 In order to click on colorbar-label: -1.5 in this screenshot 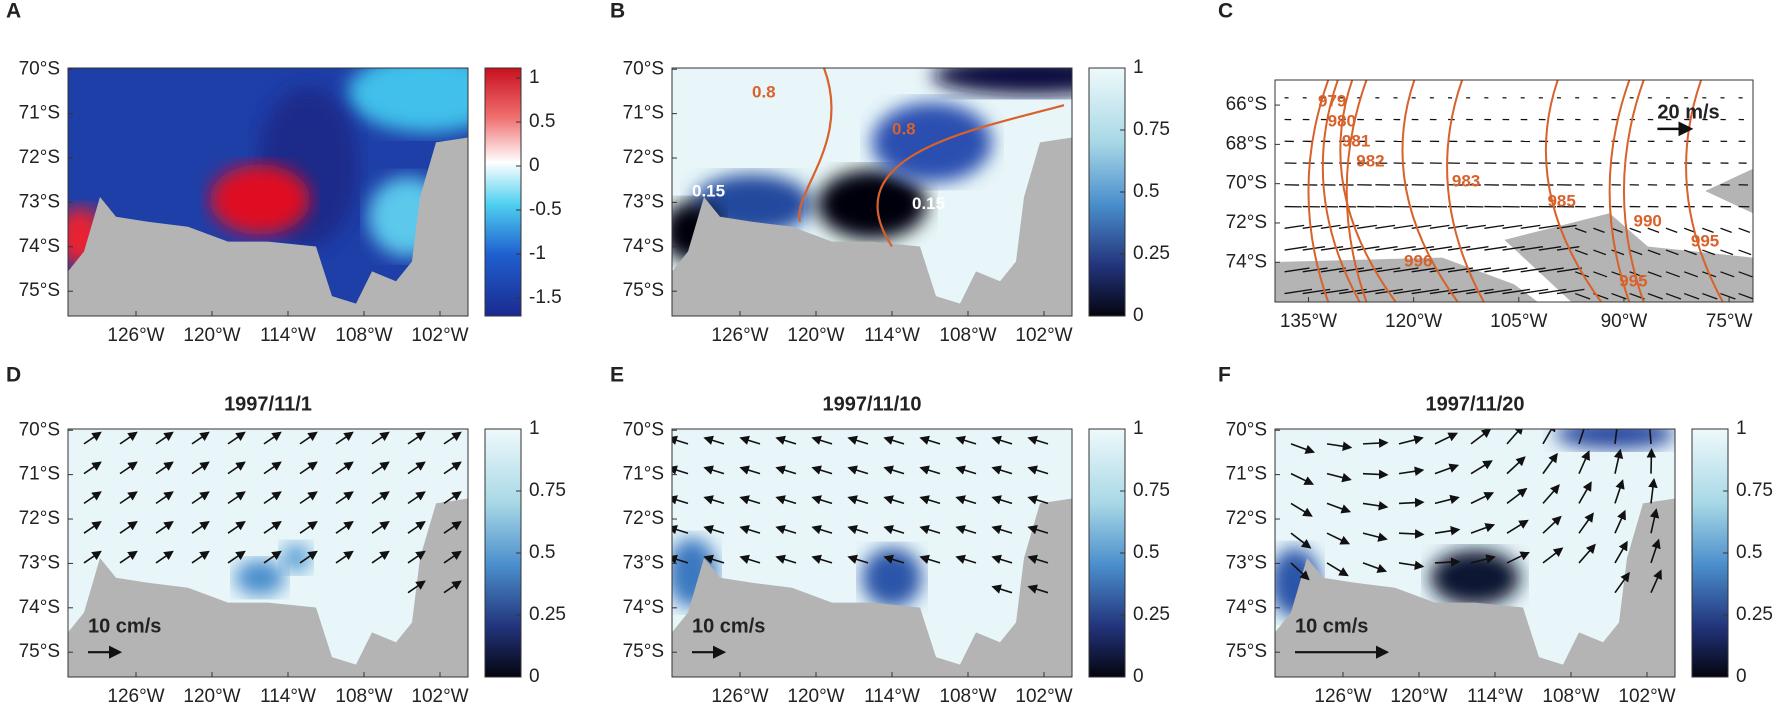, I will do `click(545, 297)`.